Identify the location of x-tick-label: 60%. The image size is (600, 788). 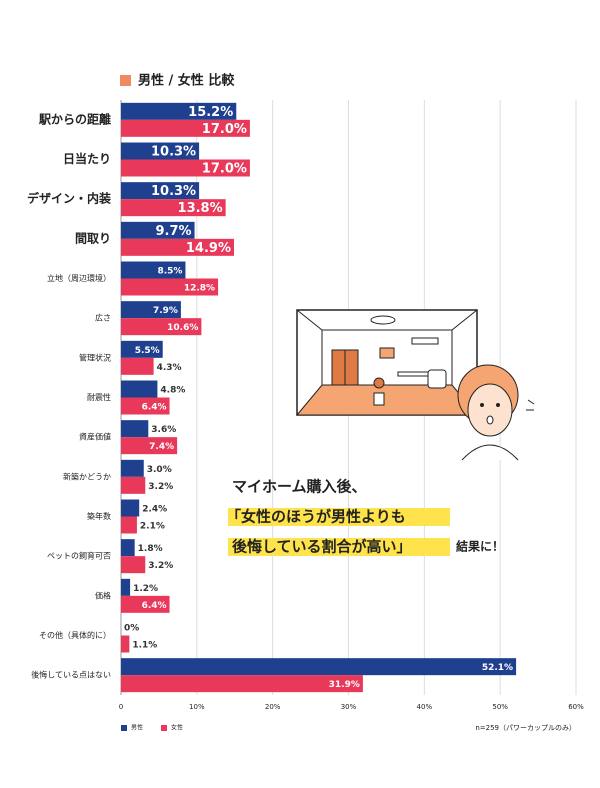
(576, 707).